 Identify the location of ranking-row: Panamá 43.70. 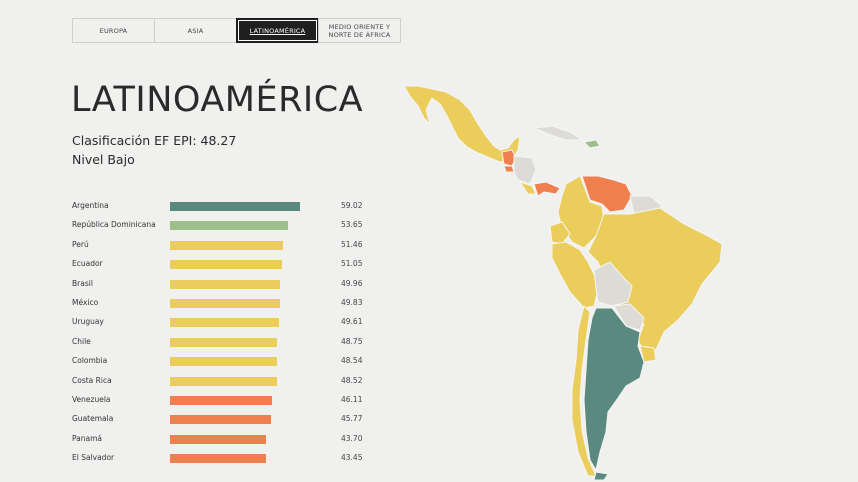
(222, 439).